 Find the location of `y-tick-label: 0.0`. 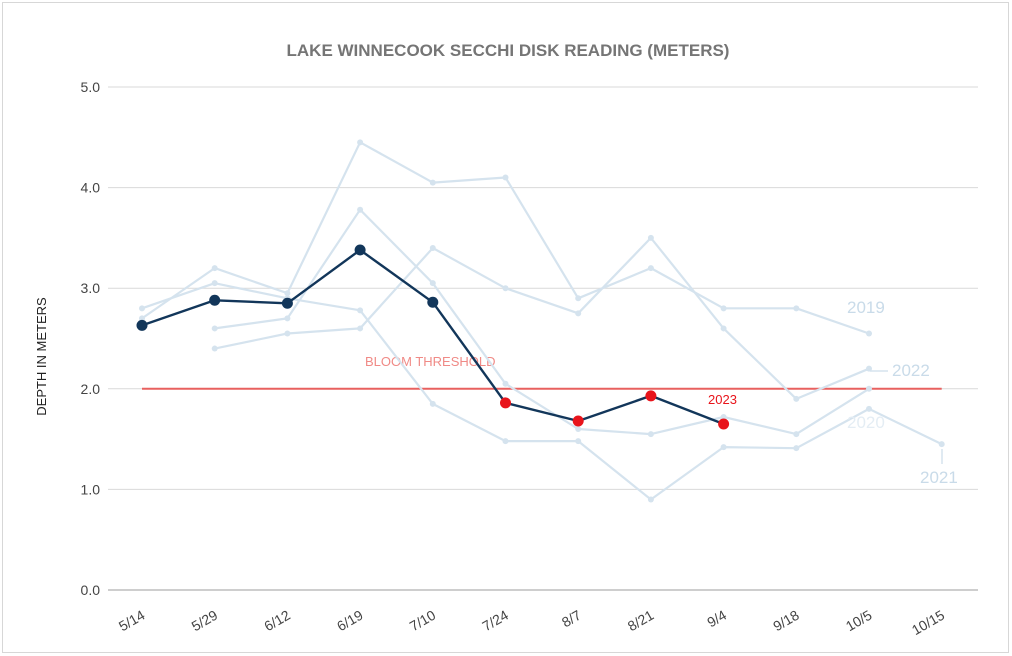

y-tick-label: 0.0 is located at coordinates (91, 590).